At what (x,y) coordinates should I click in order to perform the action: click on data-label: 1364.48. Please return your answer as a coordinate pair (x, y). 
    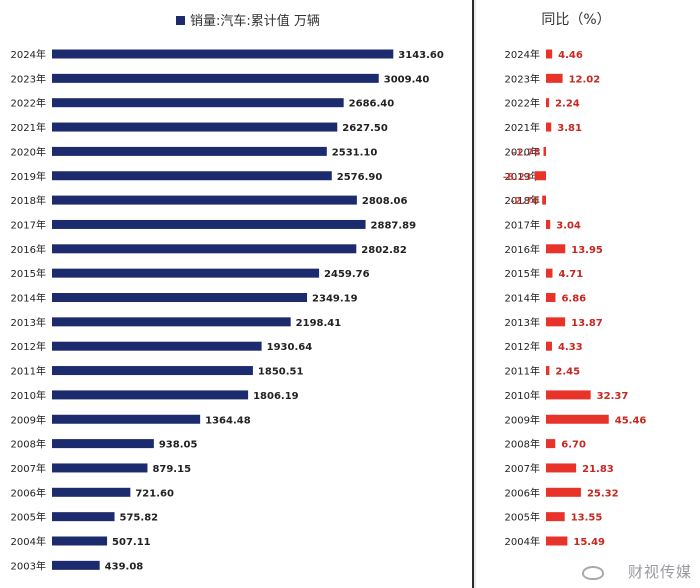
    Looking at the image, I should click on (228, 420).